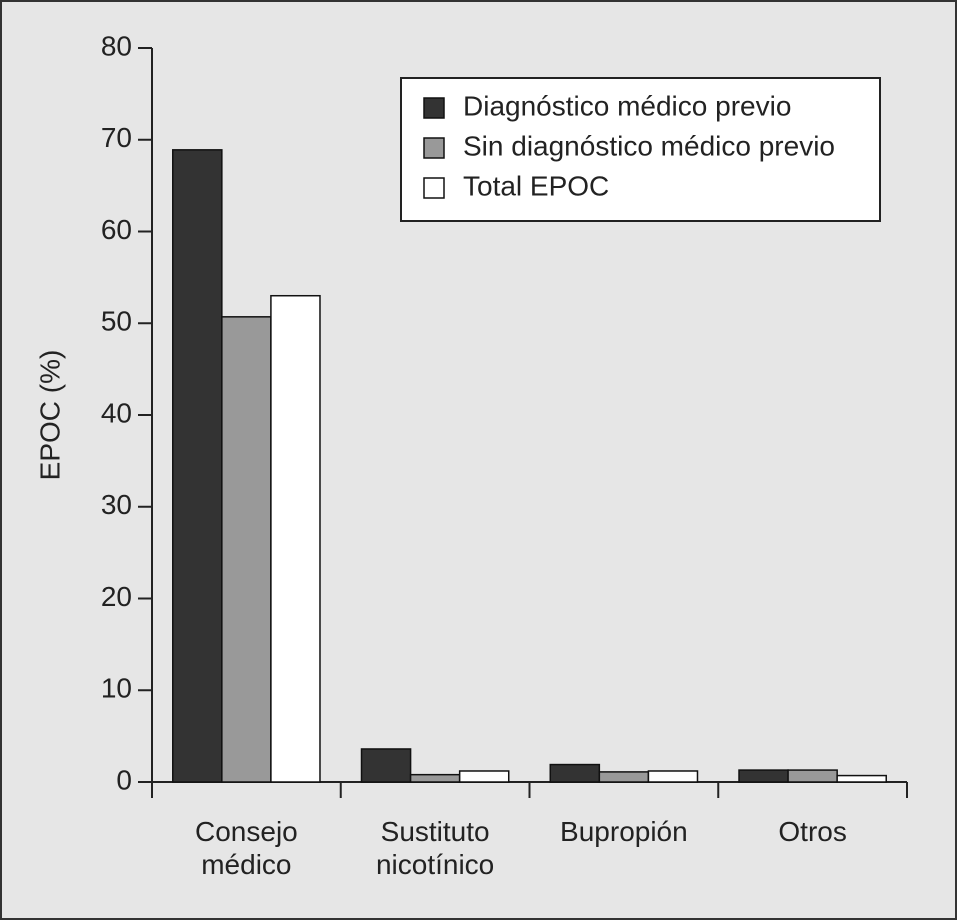 Image resolution: width=957 pixels, height=920 pixels. I want to click on legend-box, so click(640, 149).